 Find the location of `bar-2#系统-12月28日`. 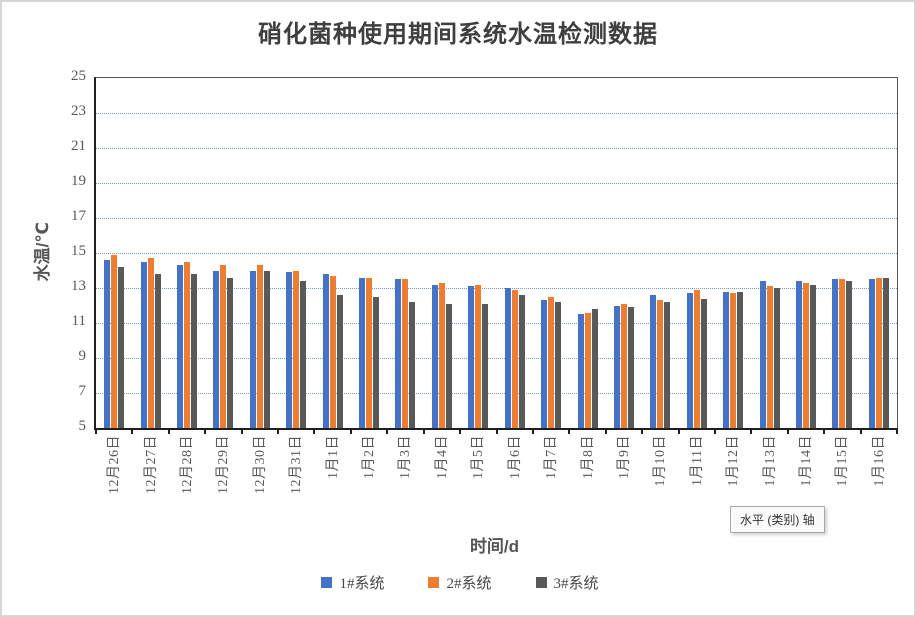

bar-2#系统-12月28日 is located at coordinates (187, 344).